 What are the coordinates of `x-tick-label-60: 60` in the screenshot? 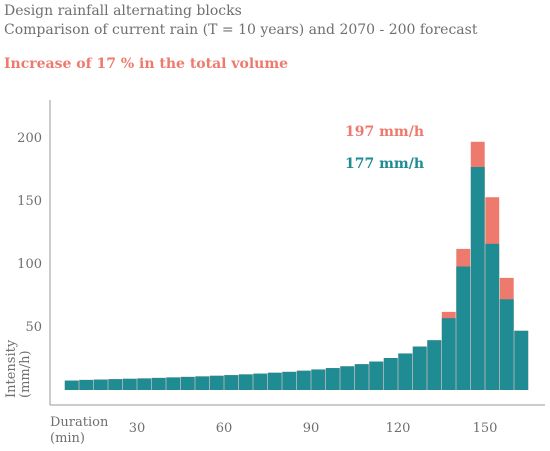 It's located at (224, 428).